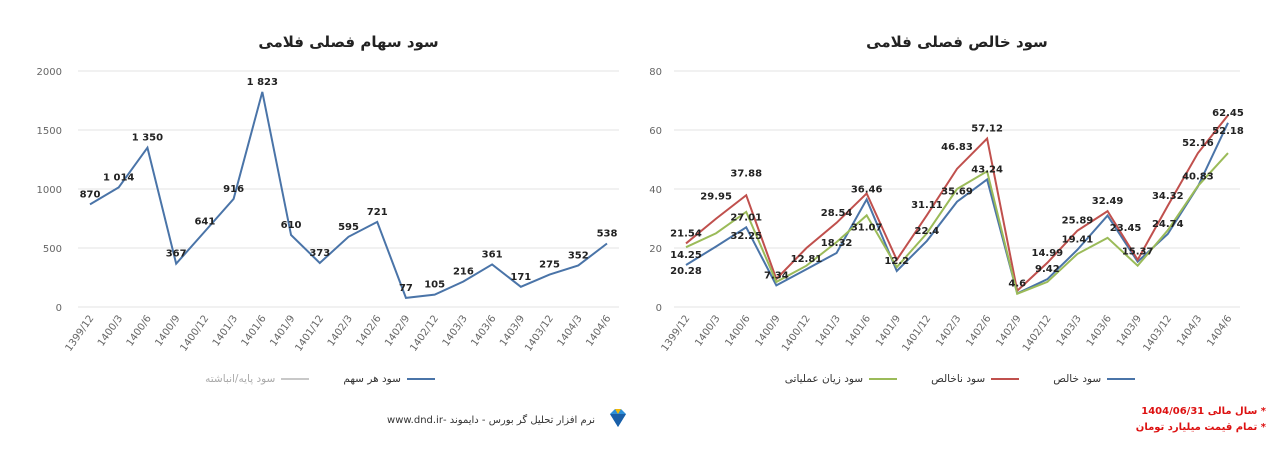 This screenshot has height=465, width=1280. What do you see at coordinates (492, 254) in the screenshot?
I see `data-label: 361` at bounding box center [492, 254].